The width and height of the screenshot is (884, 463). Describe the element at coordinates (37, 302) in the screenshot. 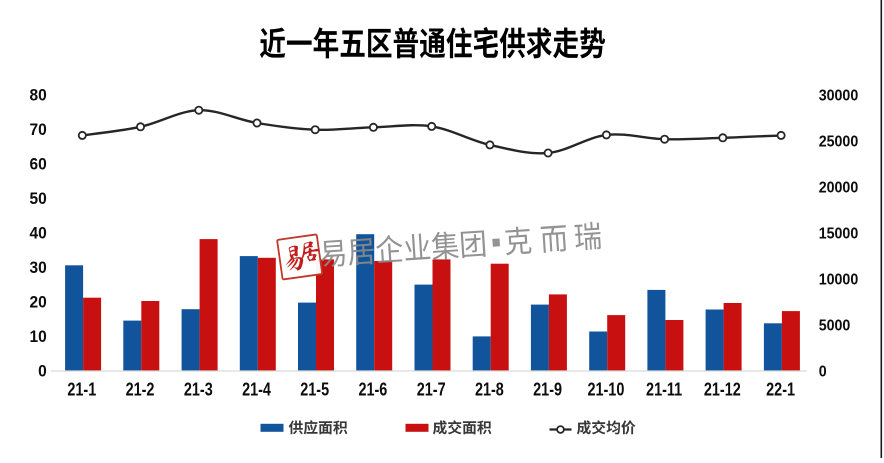

I see `svg-text: 20` at that location.